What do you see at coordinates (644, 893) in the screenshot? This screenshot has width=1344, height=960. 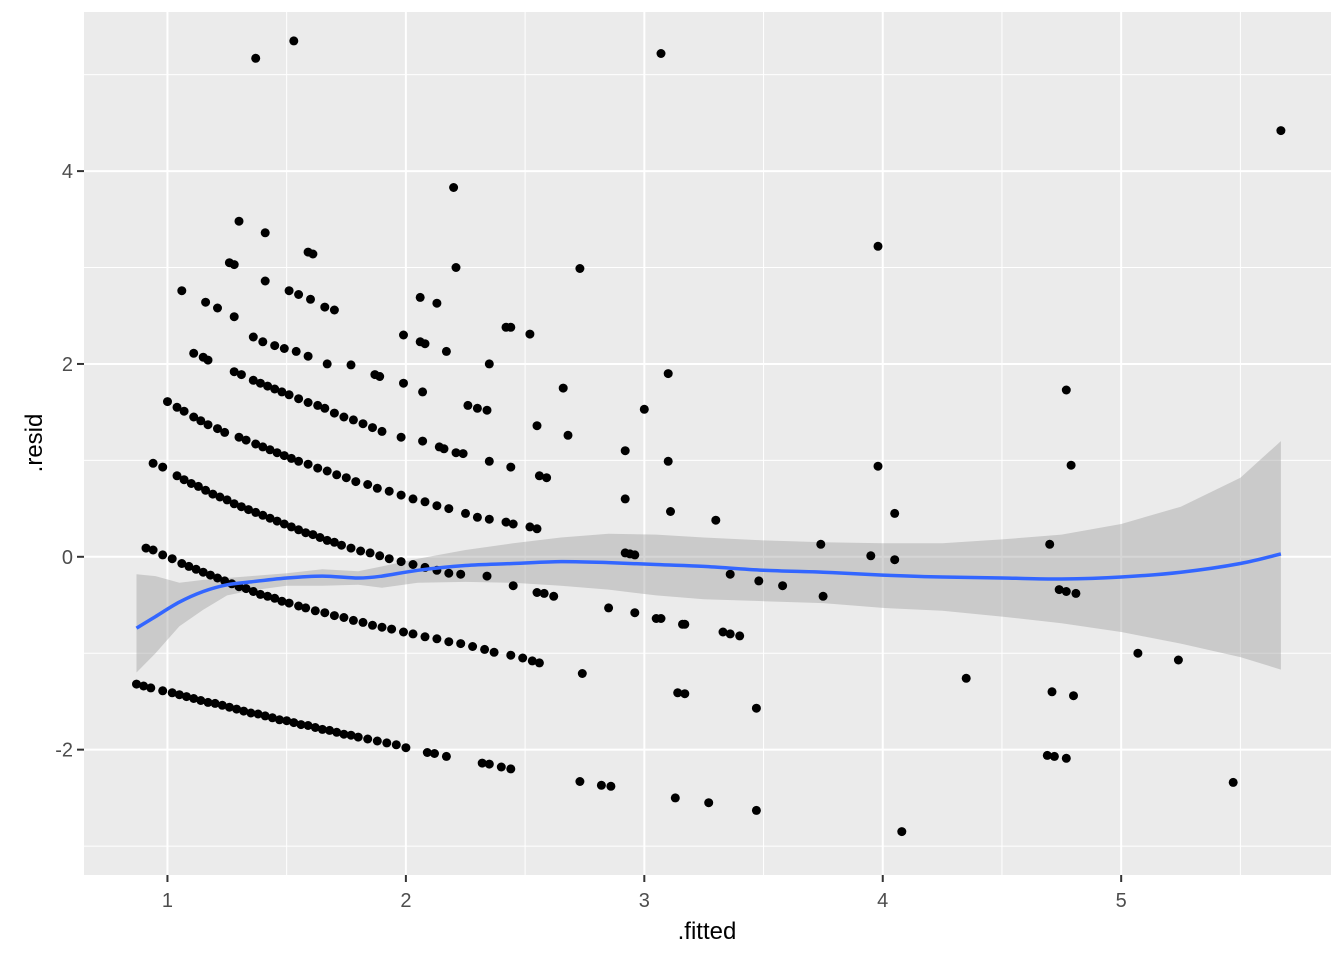 I see `x-axis-ticks: 1 2 3 4 5` at bounding box center [644, 893].